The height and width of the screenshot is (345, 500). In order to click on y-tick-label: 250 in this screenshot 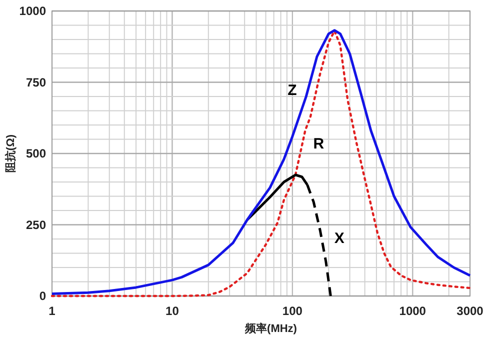, I will do `click(36, 225)`.